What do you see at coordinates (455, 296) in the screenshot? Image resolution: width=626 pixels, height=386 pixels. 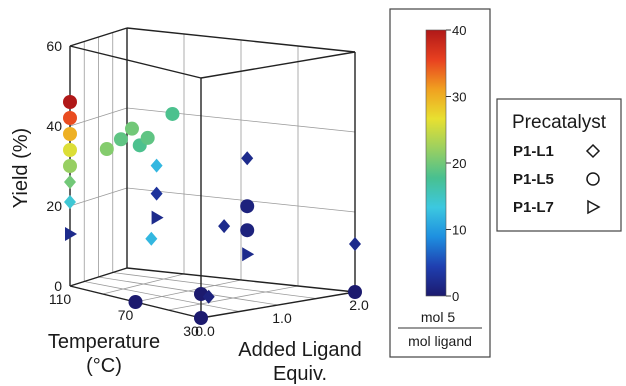 I see `colorbar-tick-label: 0` at bounding box center [455, 296].